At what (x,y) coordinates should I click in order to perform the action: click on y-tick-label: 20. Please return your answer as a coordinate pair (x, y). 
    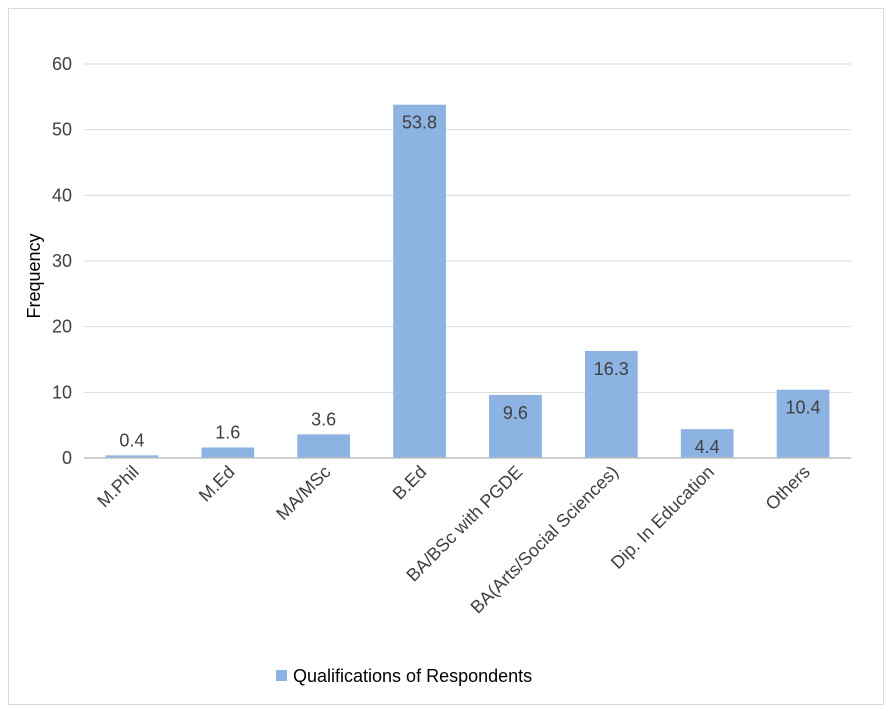
    Looking at the image, I should click on (62, 327).